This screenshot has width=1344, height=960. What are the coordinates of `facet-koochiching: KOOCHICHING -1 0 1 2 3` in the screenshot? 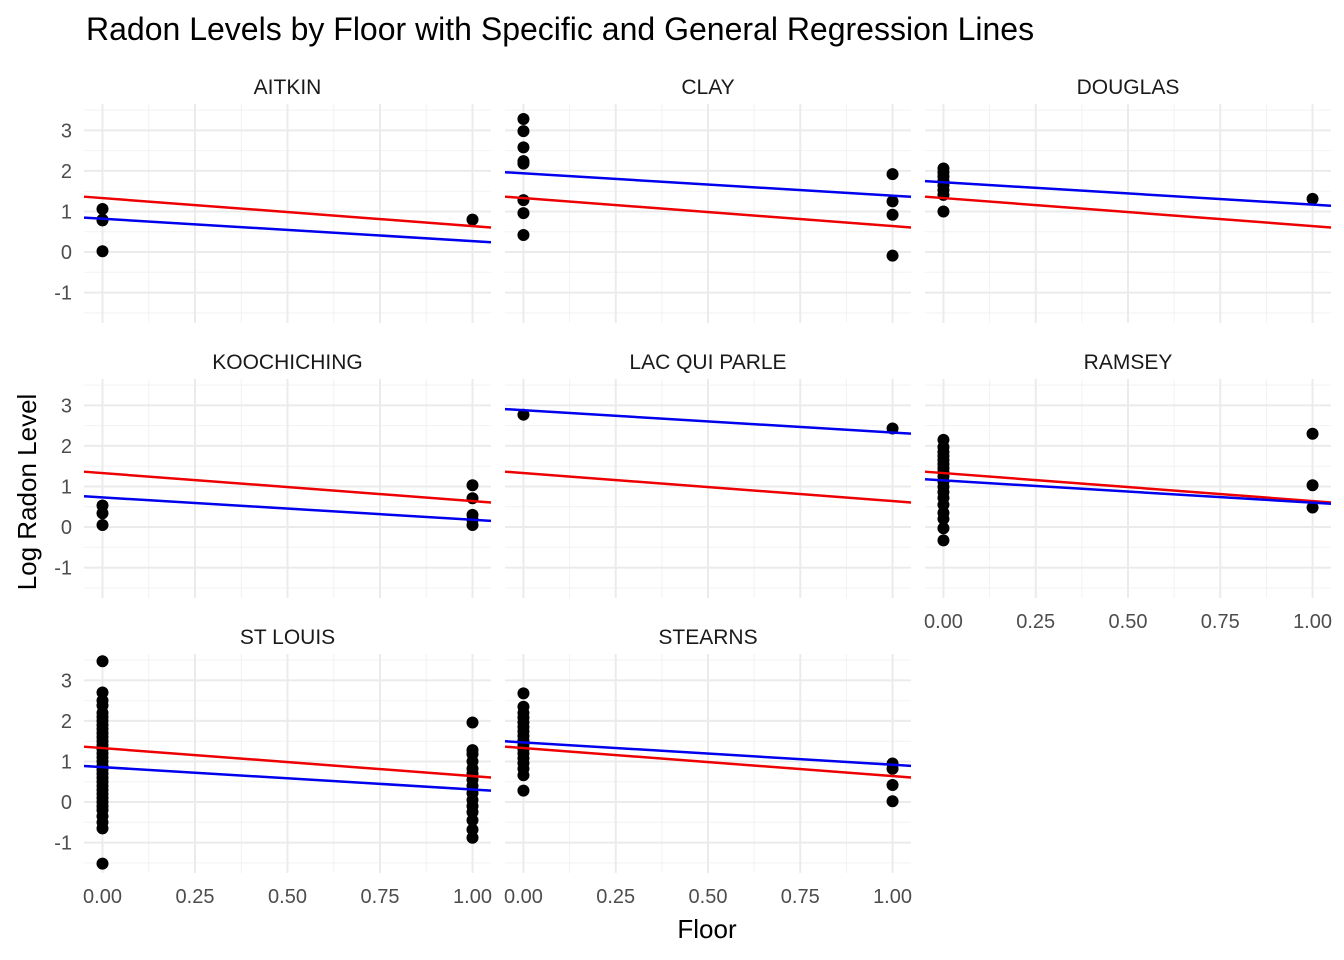 It's located at (273, 474).